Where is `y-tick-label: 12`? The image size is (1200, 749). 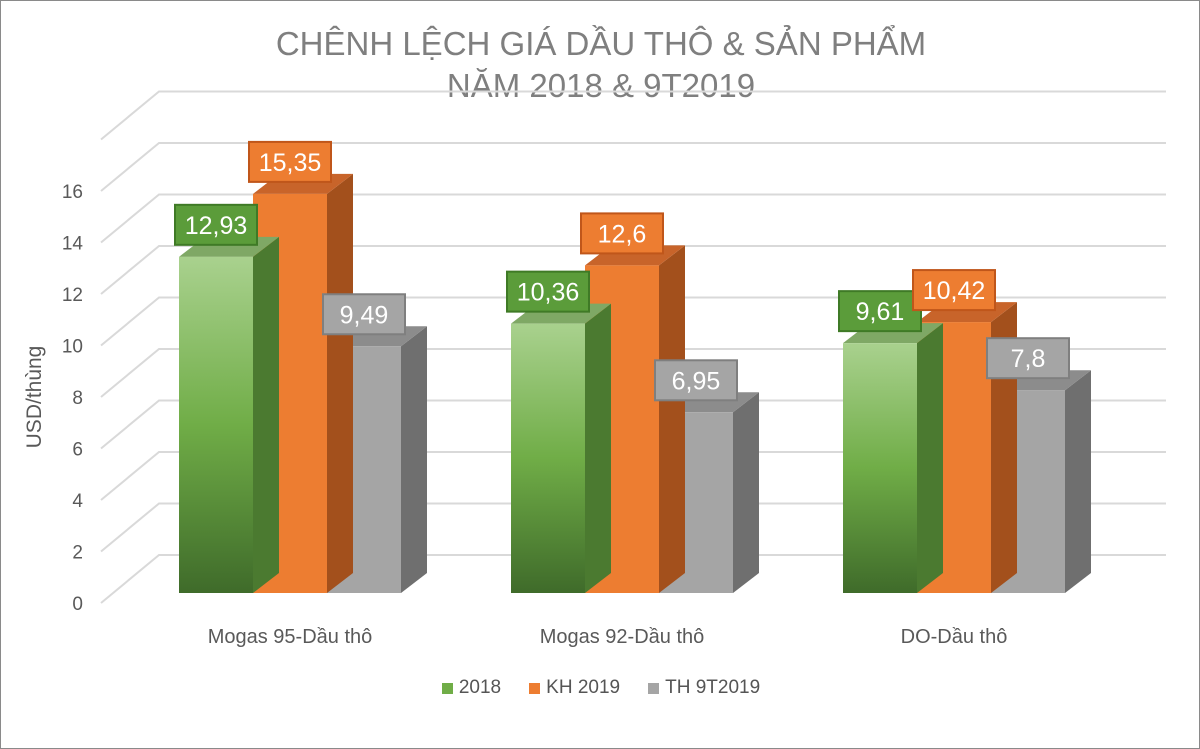
y-tick-label: 12 is located at coordinates (72, 295).